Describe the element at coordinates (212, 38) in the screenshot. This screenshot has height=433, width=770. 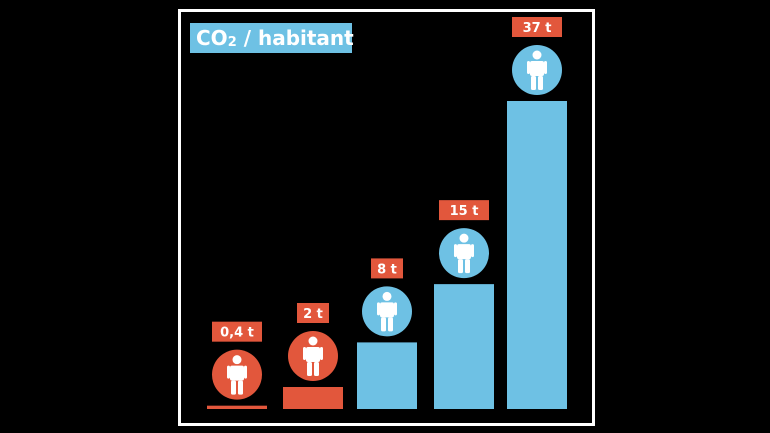
I see `title-main: CO` at that location.